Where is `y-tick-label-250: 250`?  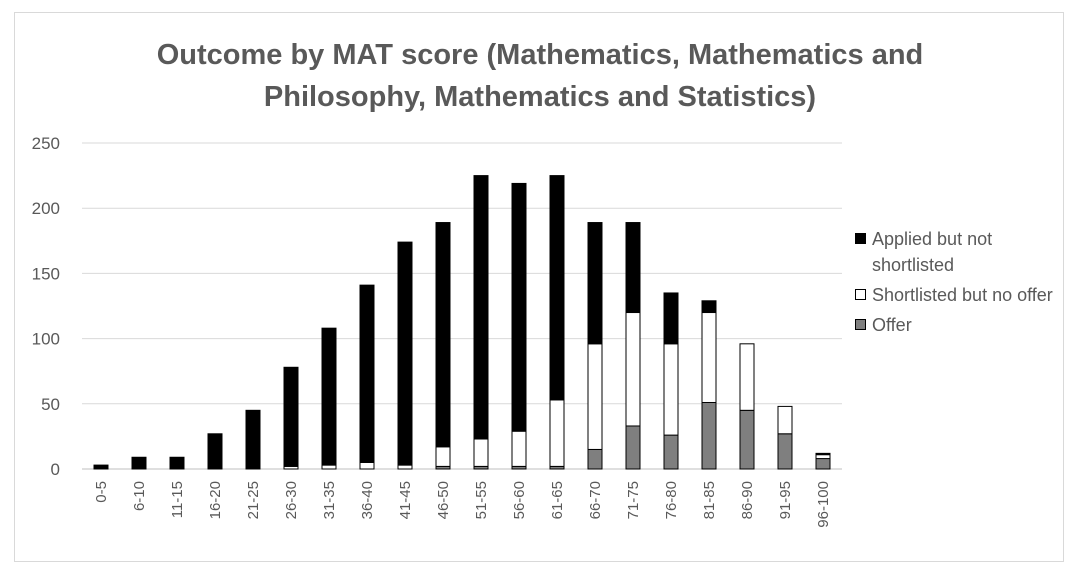 y-tick-label-250: 250 is located at coordinates (46, 143).